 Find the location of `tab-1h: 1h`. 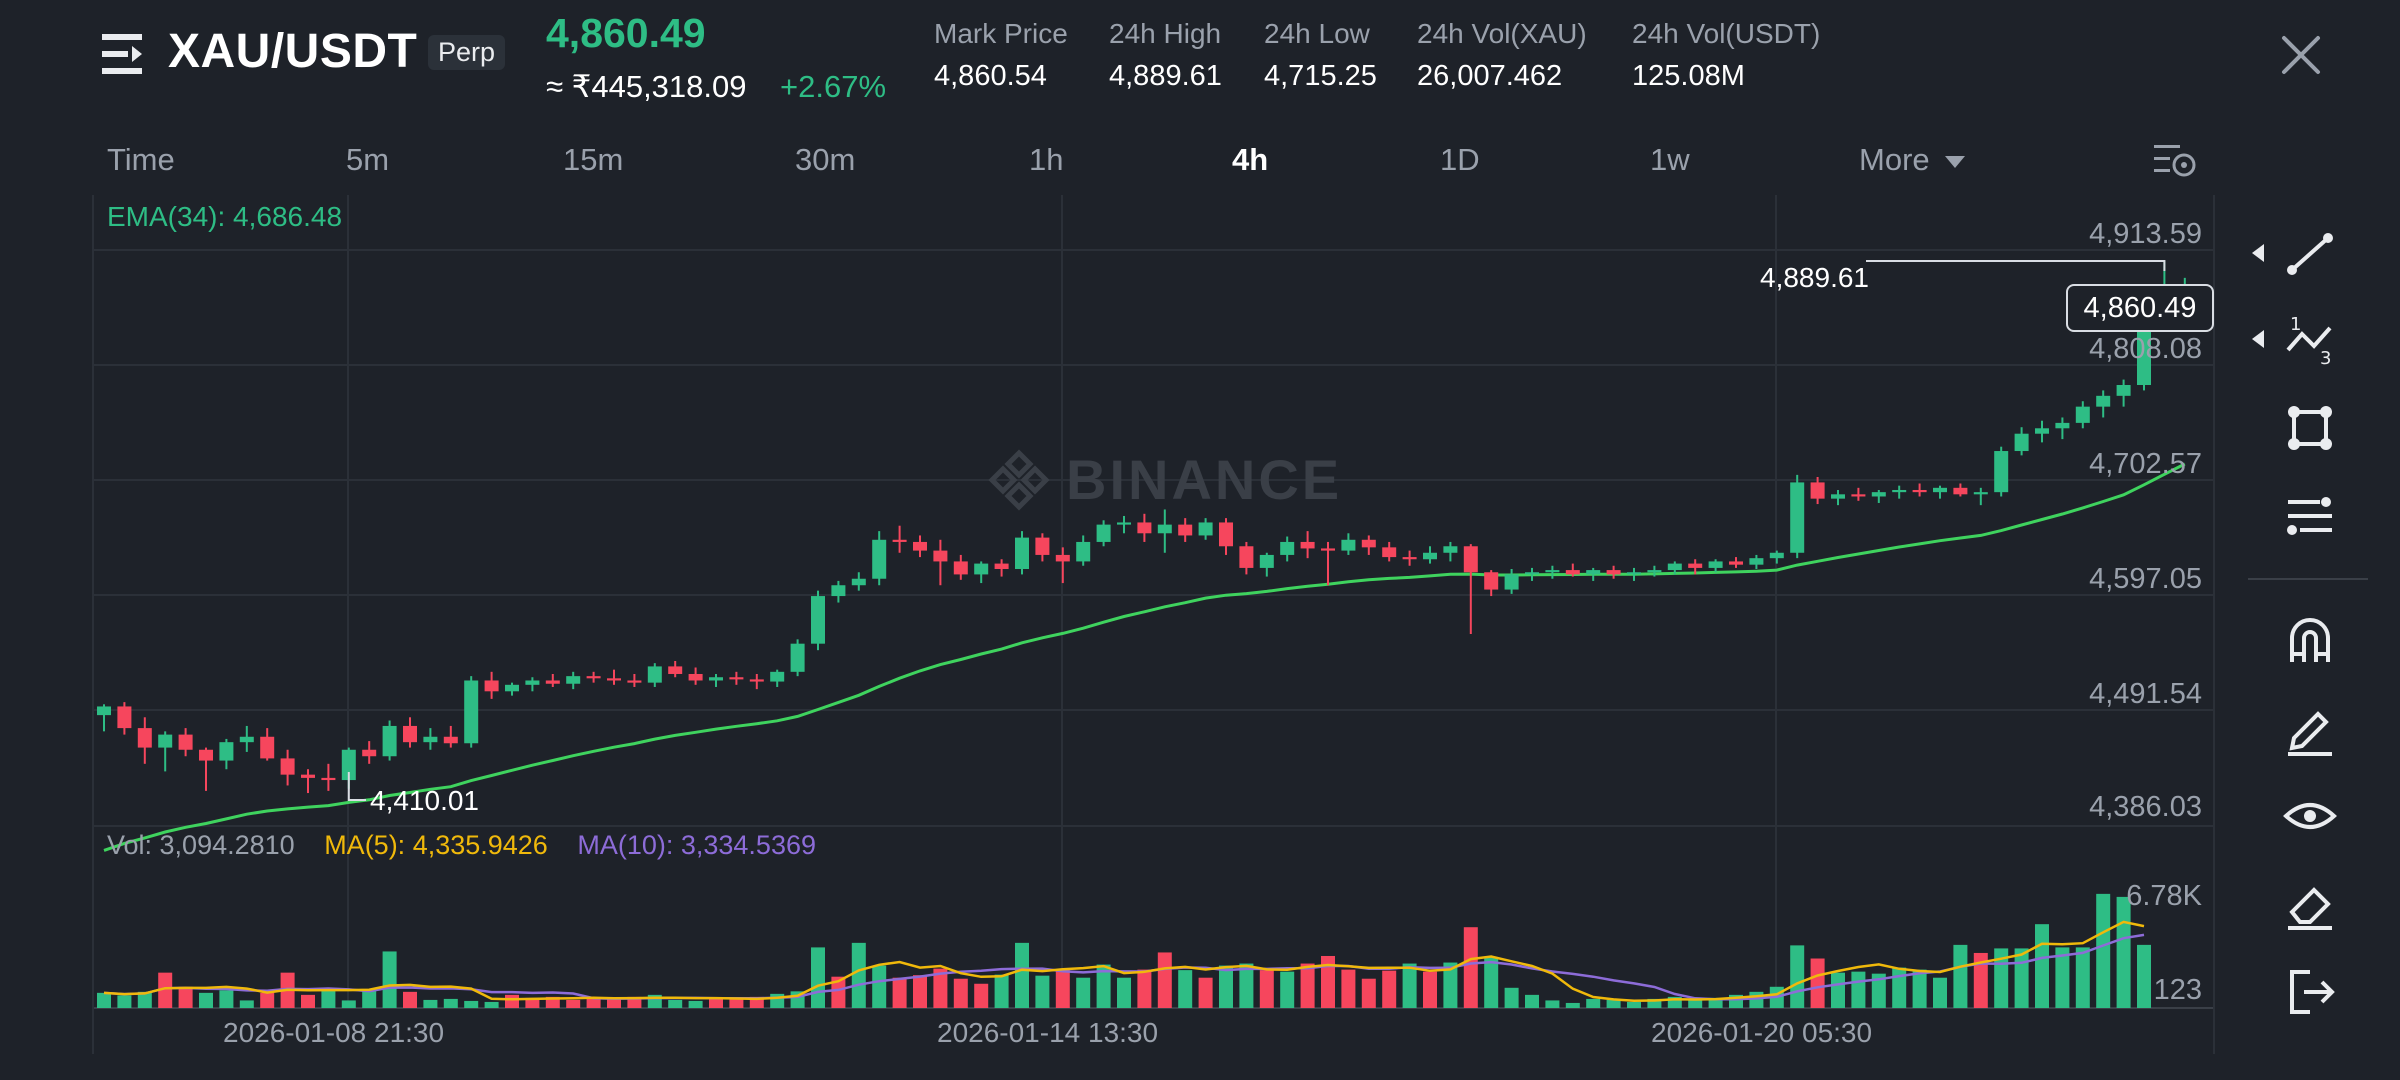

tab-1h: 1h is located at coordinates (1046, 159).